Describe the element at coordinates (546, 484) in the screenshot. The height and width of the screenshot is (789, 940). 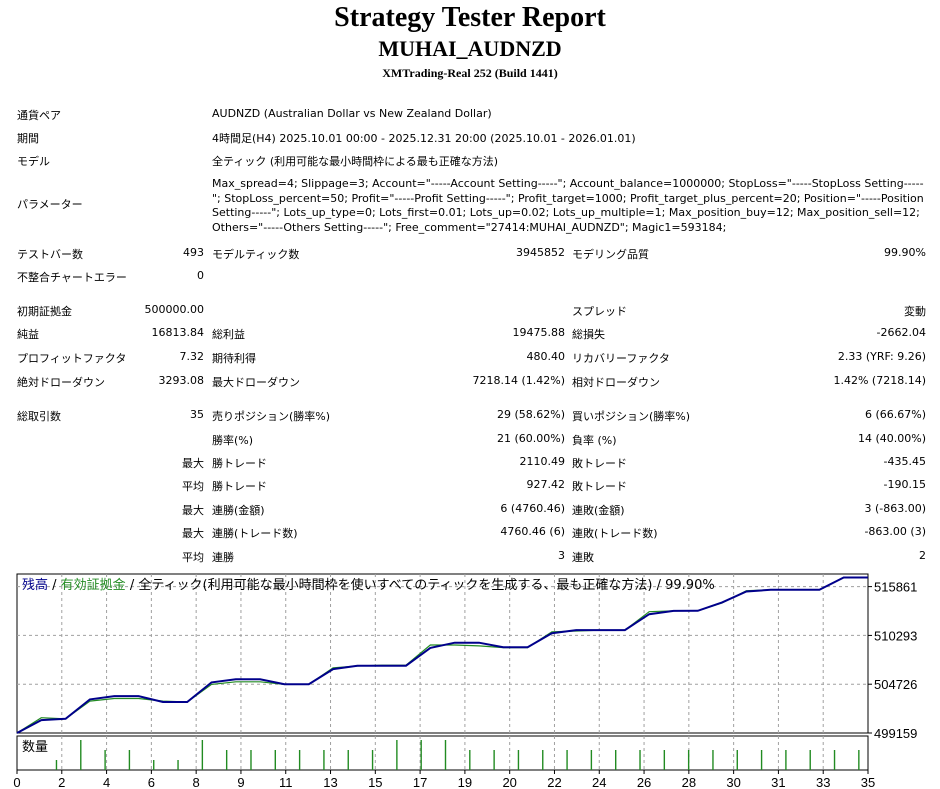
I see `avg-win-value: 927.42` at that location.